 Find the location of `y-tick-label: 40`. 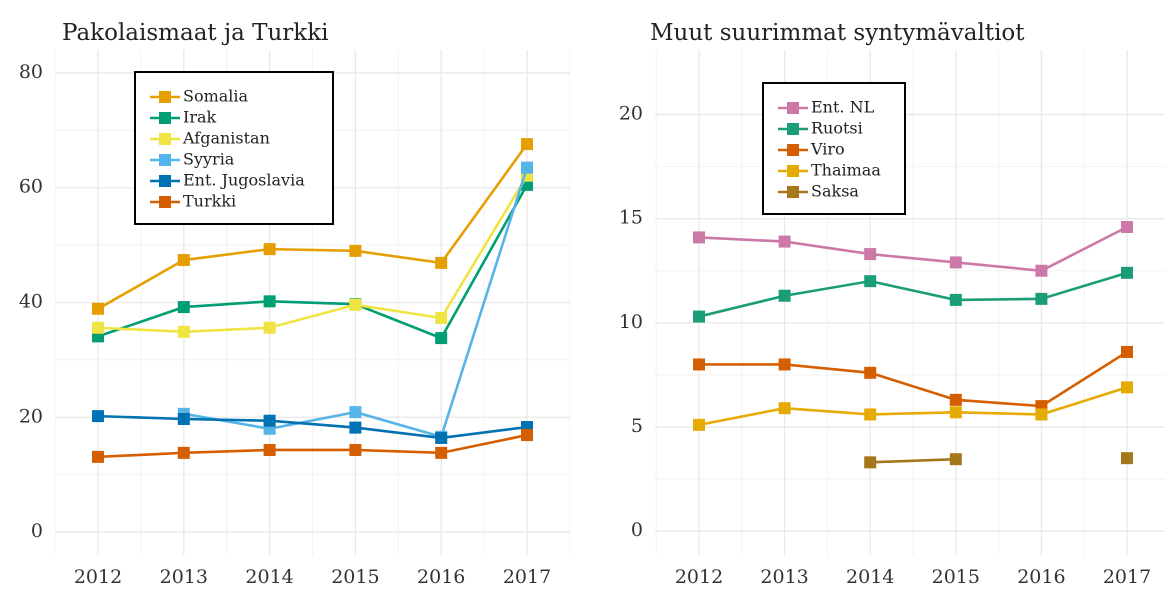

y-tick-label: 40 is located at coordinates (31, 302).